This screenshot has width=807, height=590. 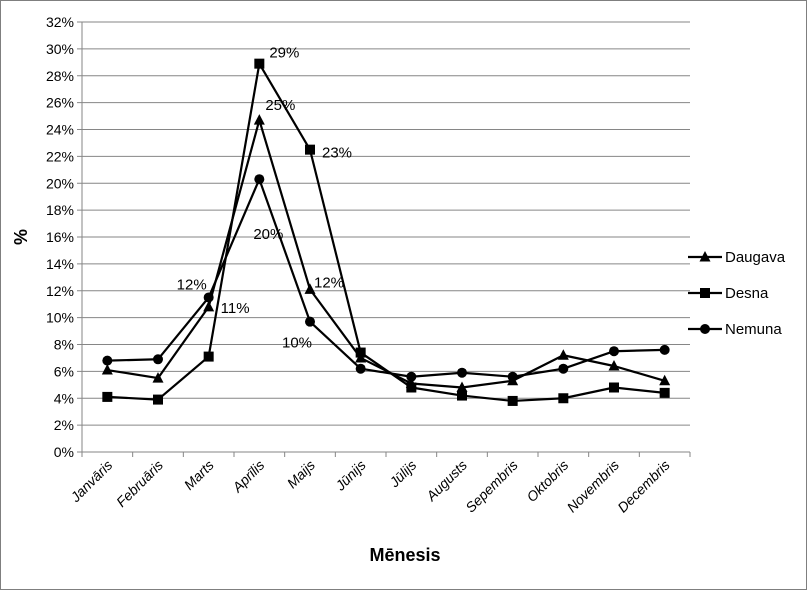 What do you see at coordinates (547, 481) in the screenshot?
I see `x-tick-label: Oktobris` at bounding box center [547, 481].